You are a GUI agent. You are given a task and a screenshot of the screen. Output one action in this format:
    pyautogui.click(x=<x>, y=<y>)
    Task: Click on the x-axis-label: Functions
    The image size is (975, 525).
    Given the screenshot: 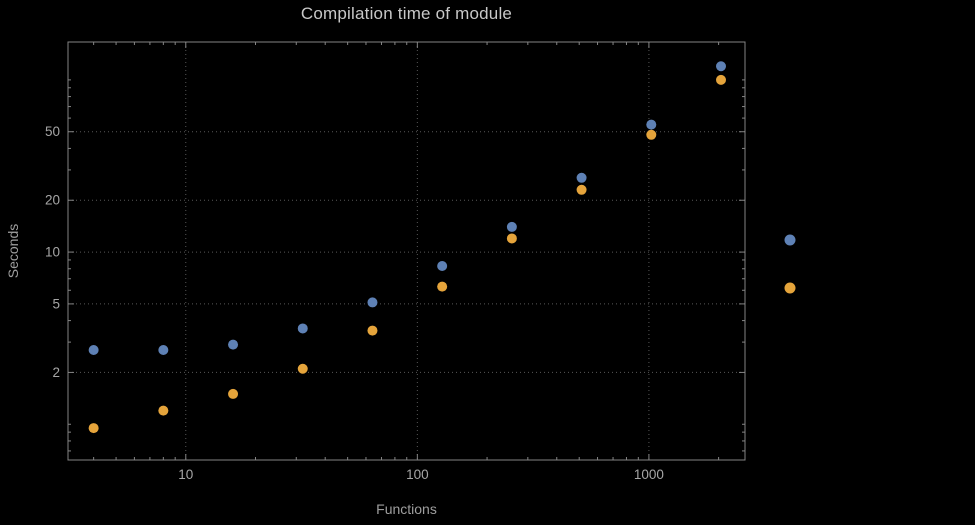 What is the action you would take?
    pyautogui.click(x=406, y=509)
    